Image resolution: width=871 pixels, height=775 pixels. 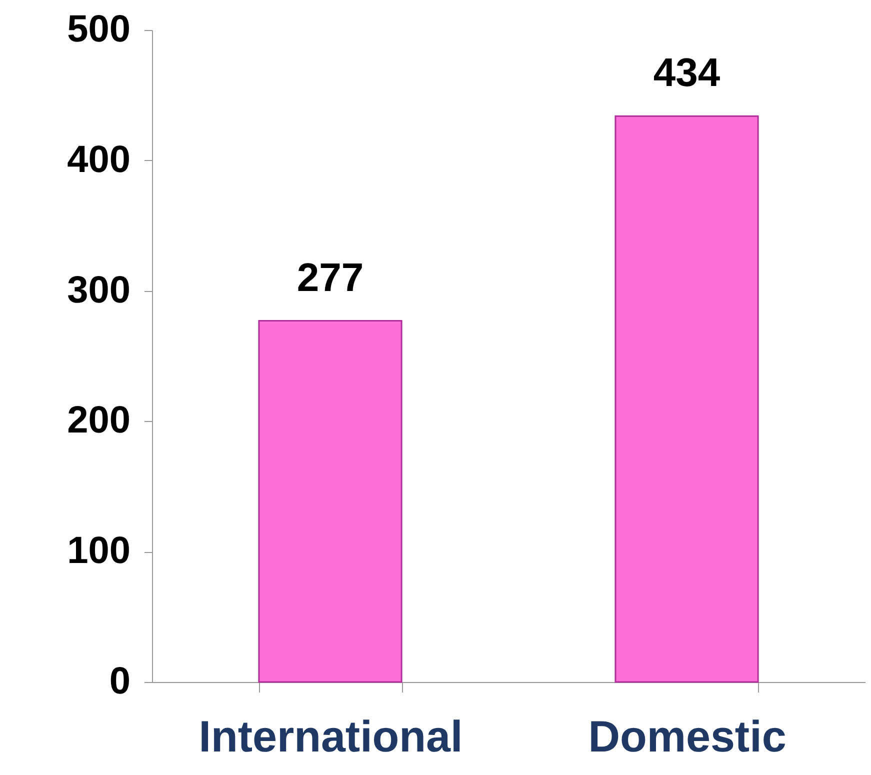 What do you see at coordinates (98, 421) in the screenshot?
I see `y-tick-label: 200` at bounding box center [98, 421].